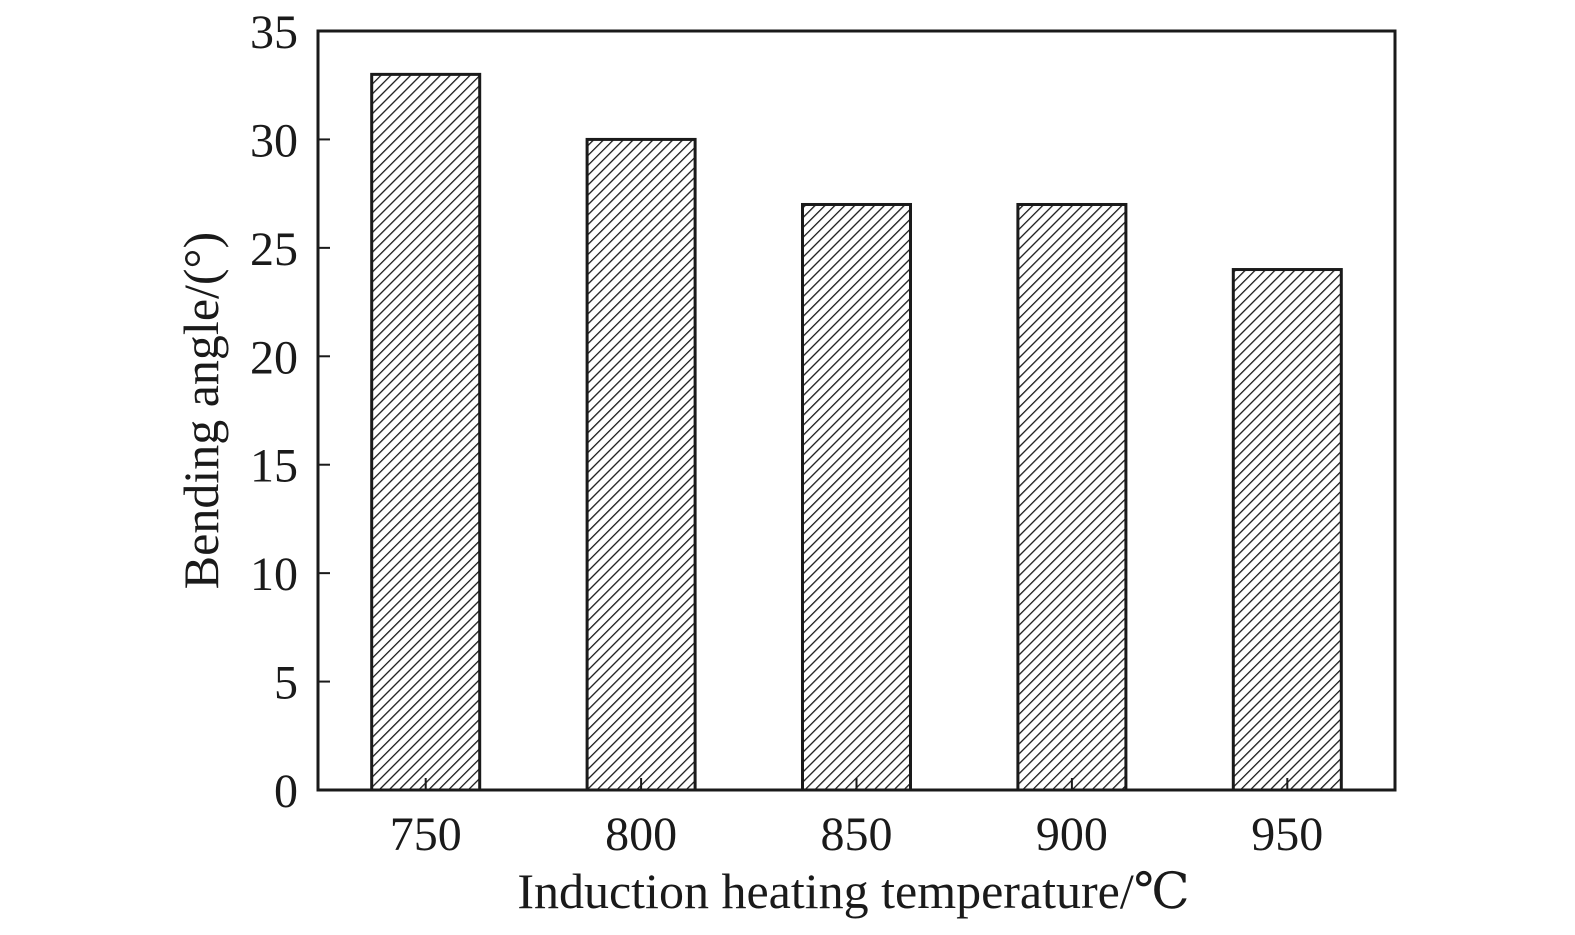 This screenshot has width=1575, height=935. What do you see at coordinates (641, 834) in the screenshot?
I see `x-tick-label: 800` at bounding box center [641, 834].